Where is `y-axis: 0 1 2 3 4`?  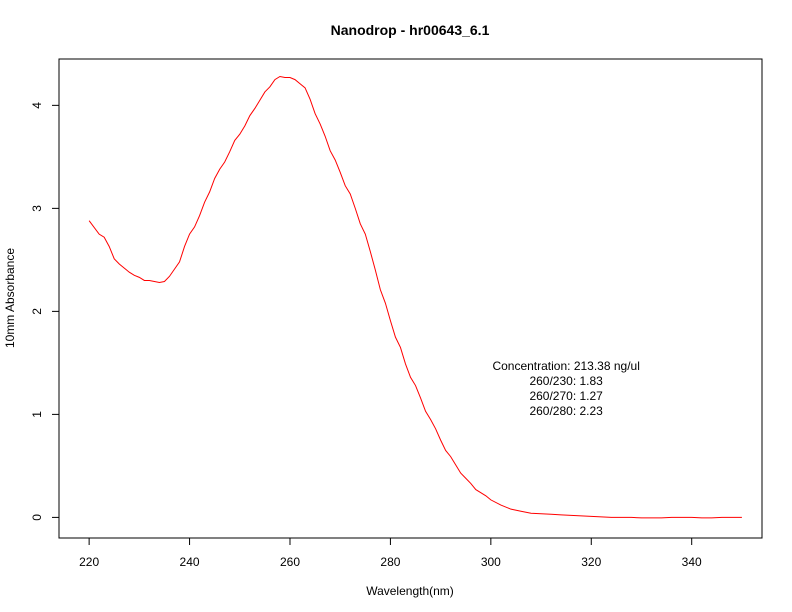 y-axis: 0 1 2 3 4 is located at coordinates (44, 311).